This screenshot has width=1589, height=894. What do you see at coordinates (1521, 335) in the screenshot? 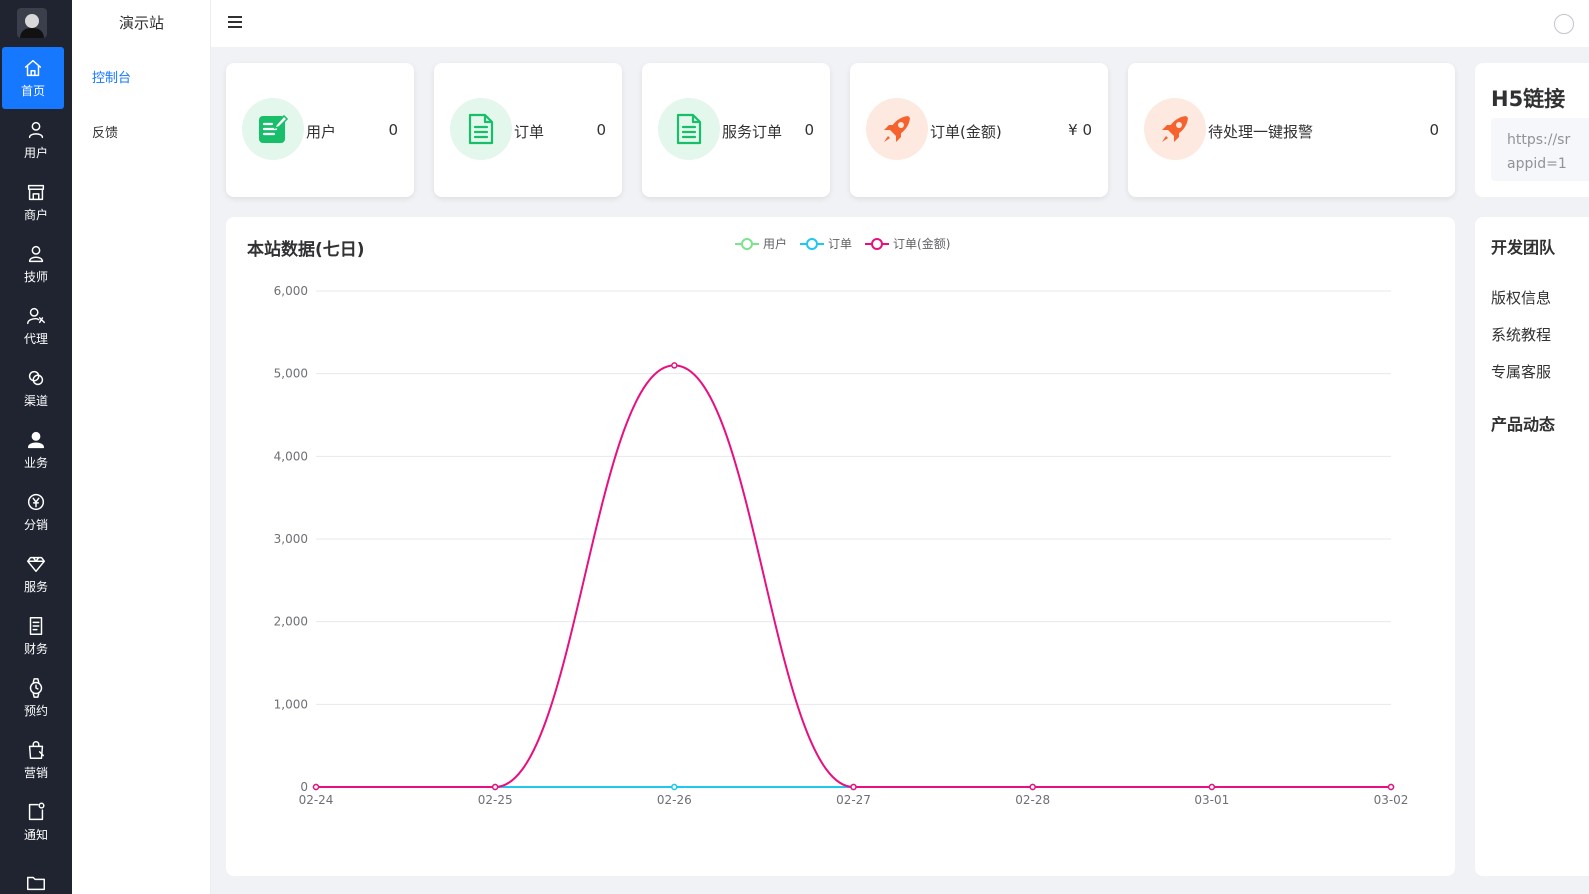
I see `link-tutorial: 系统教程` at bounding box center [1521, 335].